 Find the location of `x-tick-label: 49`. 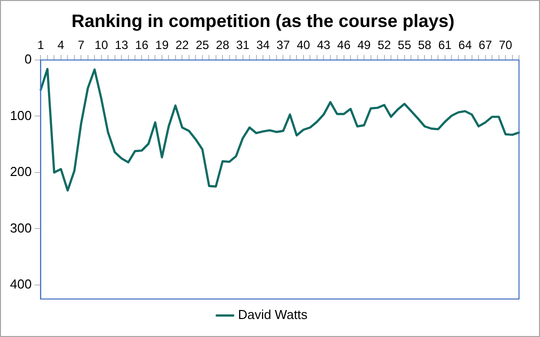

x-tick-label: 49 is located at coordinates (364, 45).